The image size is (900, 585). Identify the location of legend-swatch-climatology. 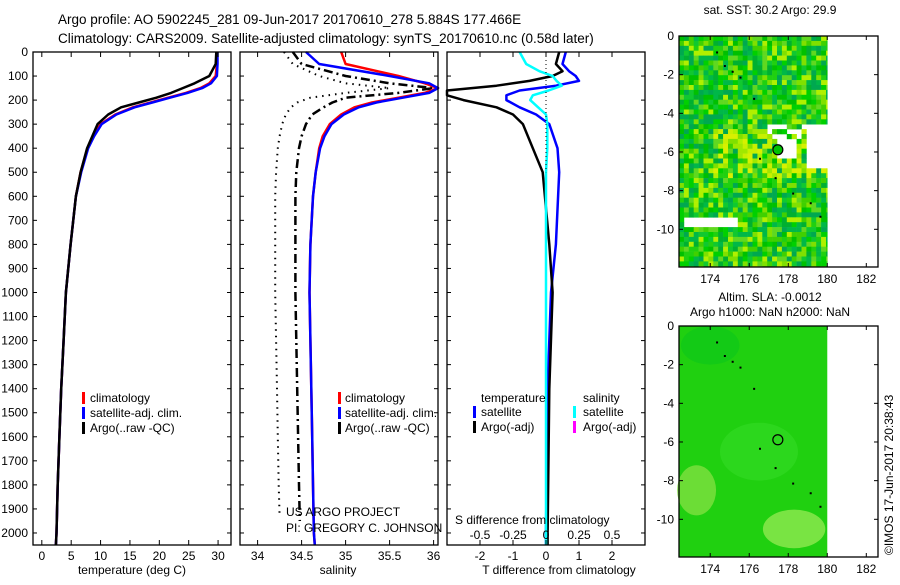
(339, 398).